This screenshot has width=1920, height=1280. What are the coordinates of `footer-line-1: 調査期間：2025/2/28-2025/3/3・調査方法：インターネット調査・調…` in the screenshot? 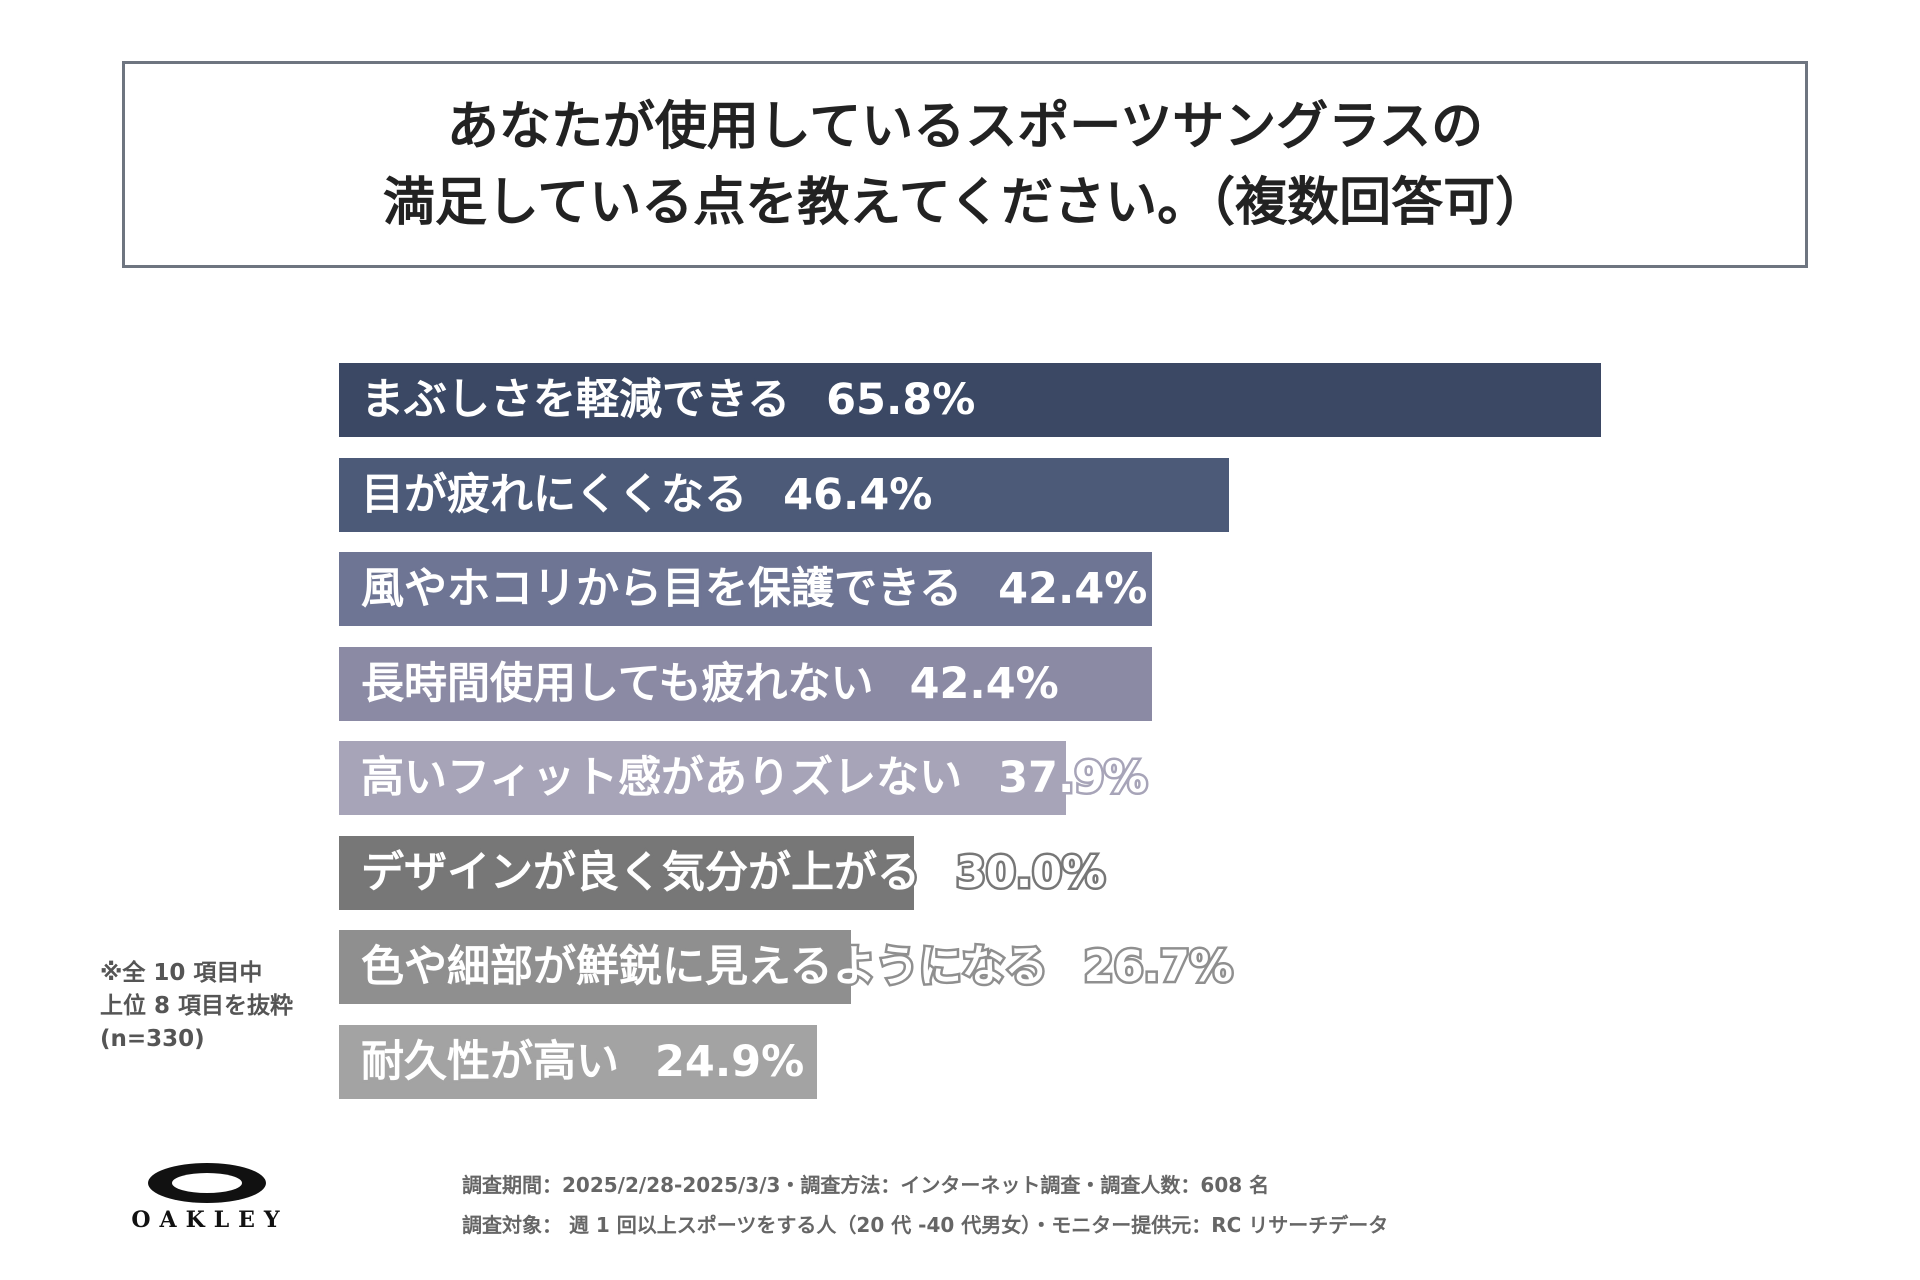 It's located at (866, 1185).